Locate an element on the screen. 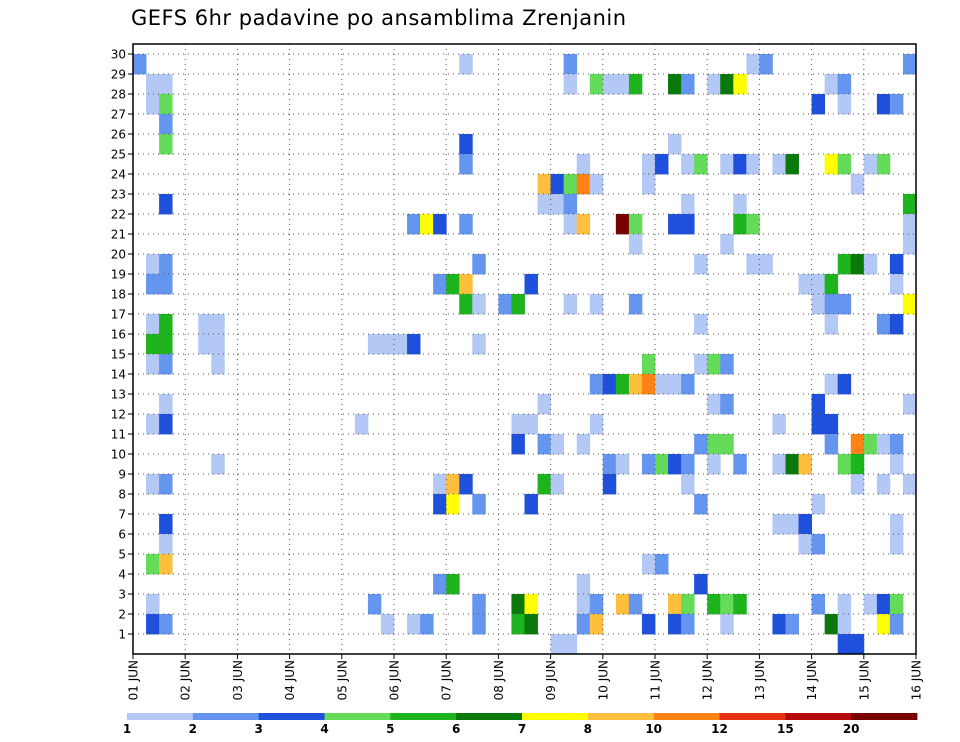  colorbar-label: 4 is located at coordinates (324, 729).